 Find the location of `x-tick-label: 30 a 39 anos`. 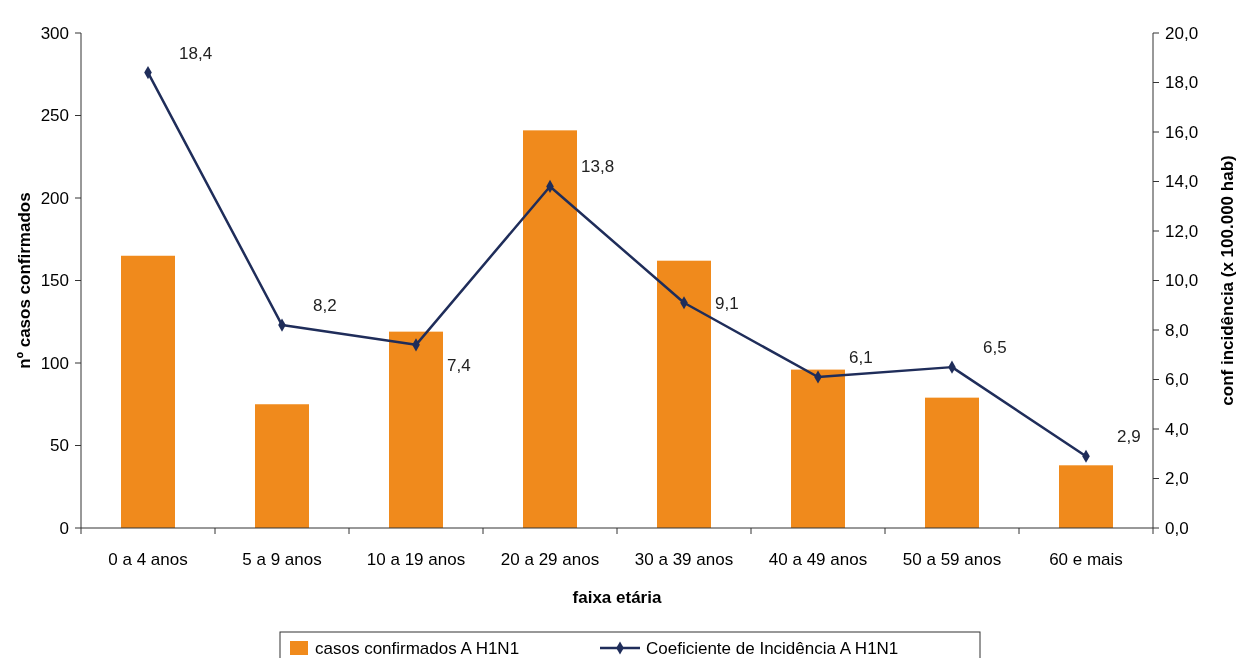

x-tick-label: 30 a 39 anos is located at coordinates (684, 559).